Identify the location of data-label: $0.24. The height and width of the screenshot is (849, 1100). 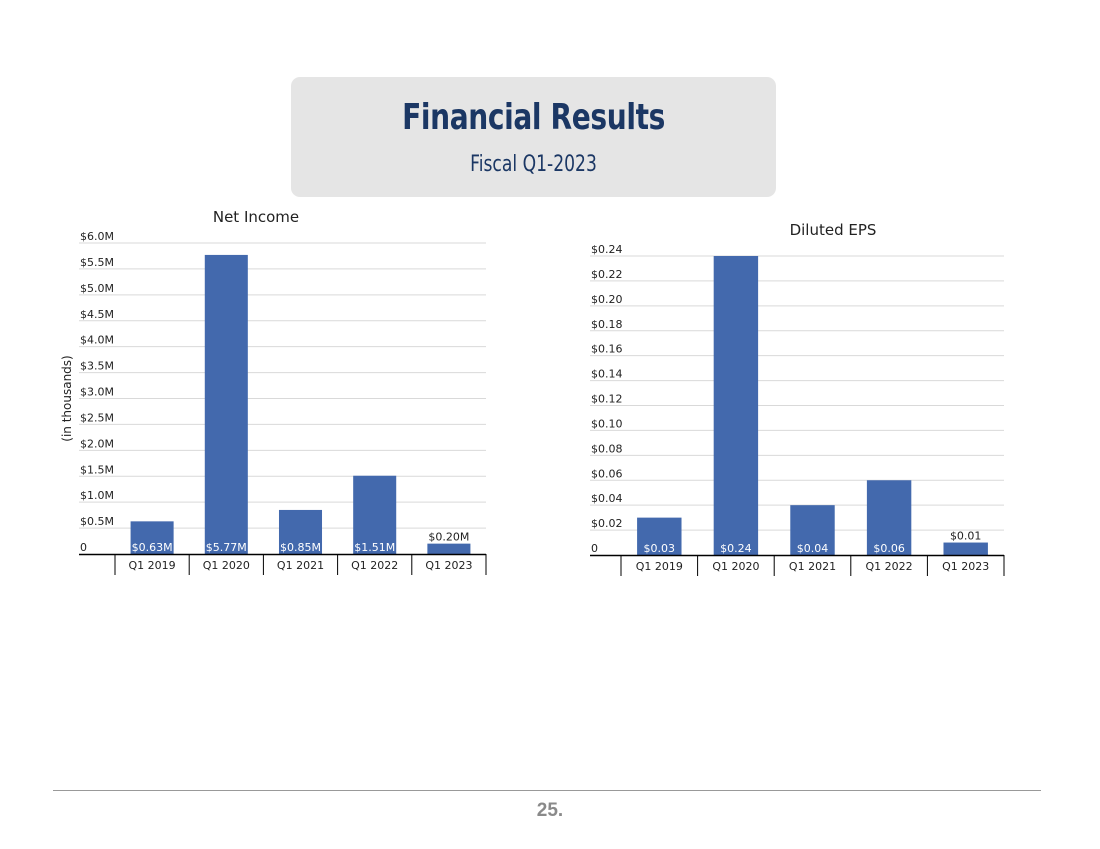
(736, 548).